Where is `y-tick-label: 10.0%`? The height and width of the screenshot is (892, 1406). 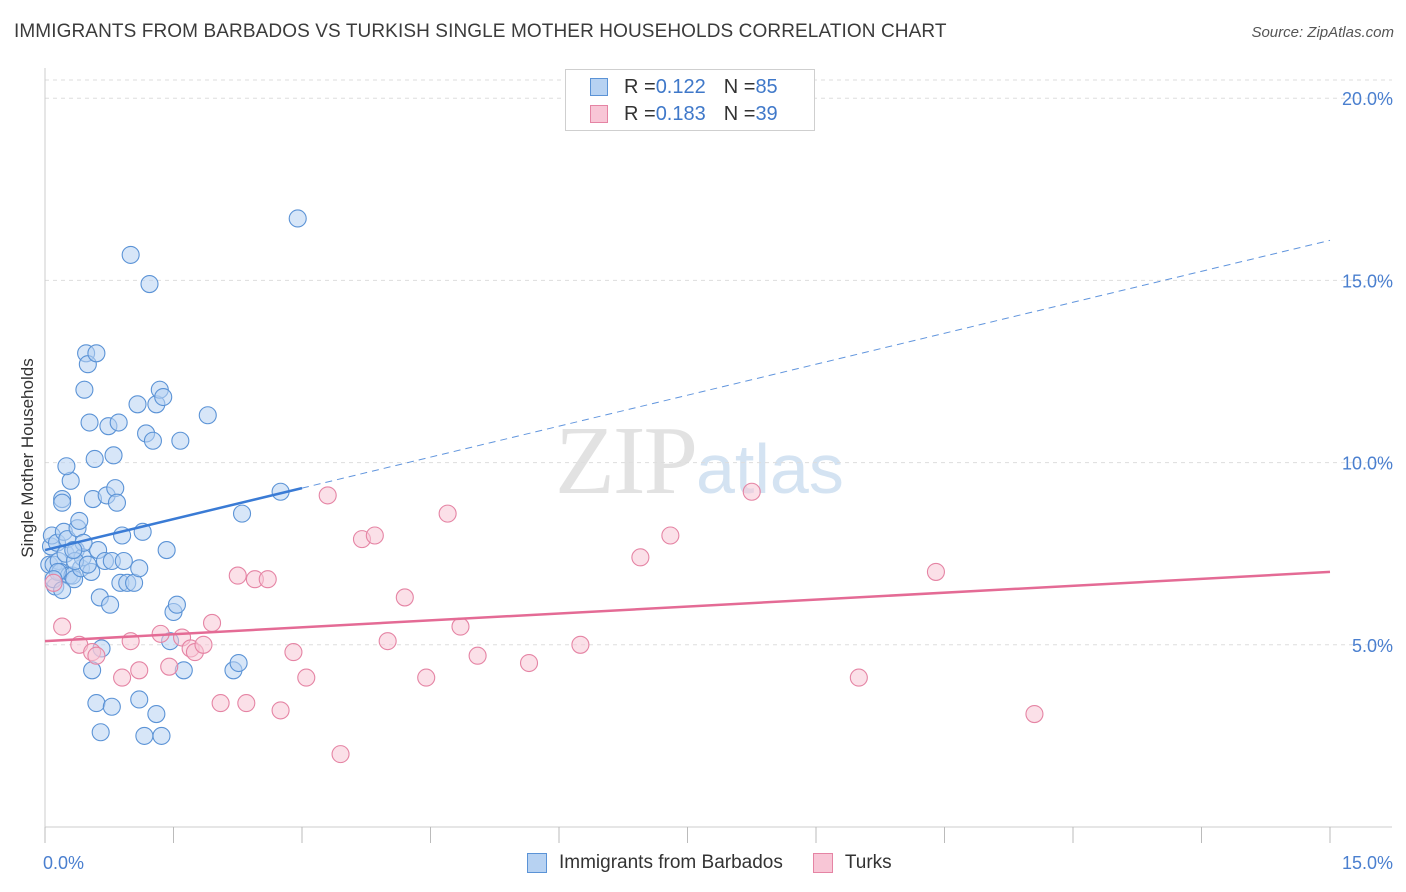
y-tick-label: 10.0% is located at coordinates (1367, 464).